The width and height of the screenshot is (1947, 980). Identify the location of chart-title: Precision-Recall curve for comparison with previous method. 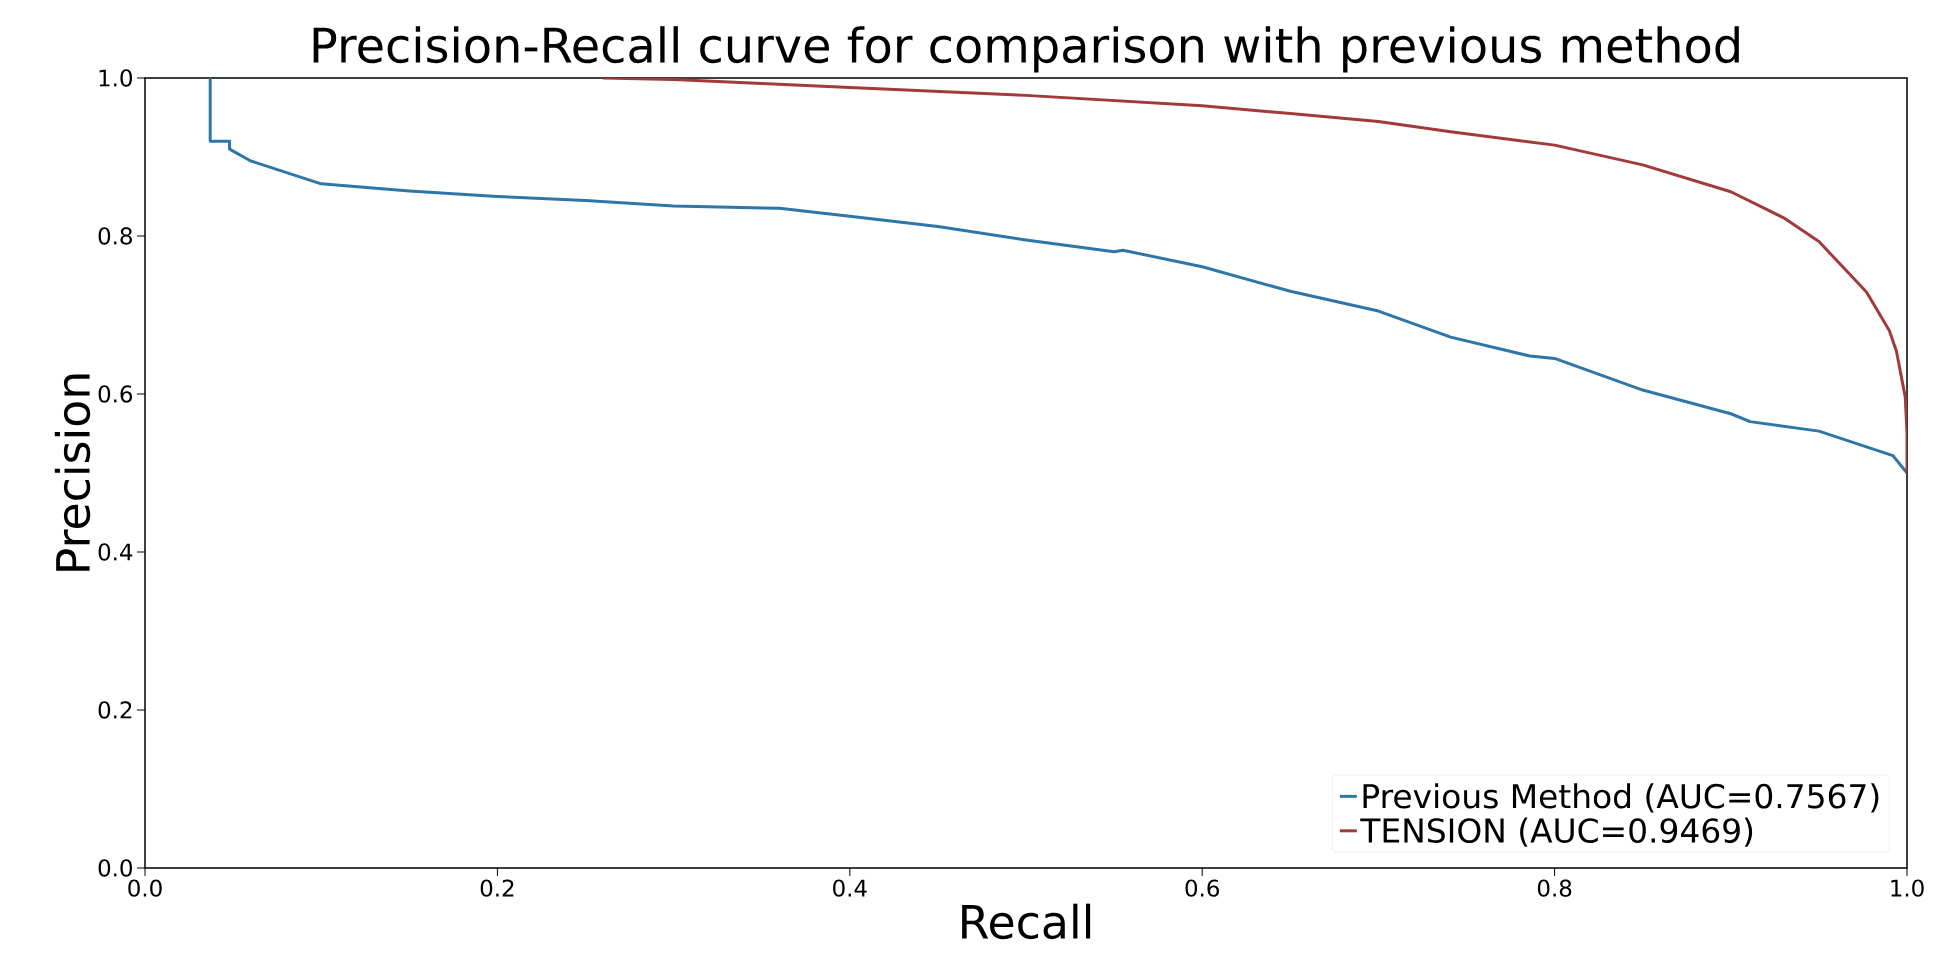
(1026, 49).